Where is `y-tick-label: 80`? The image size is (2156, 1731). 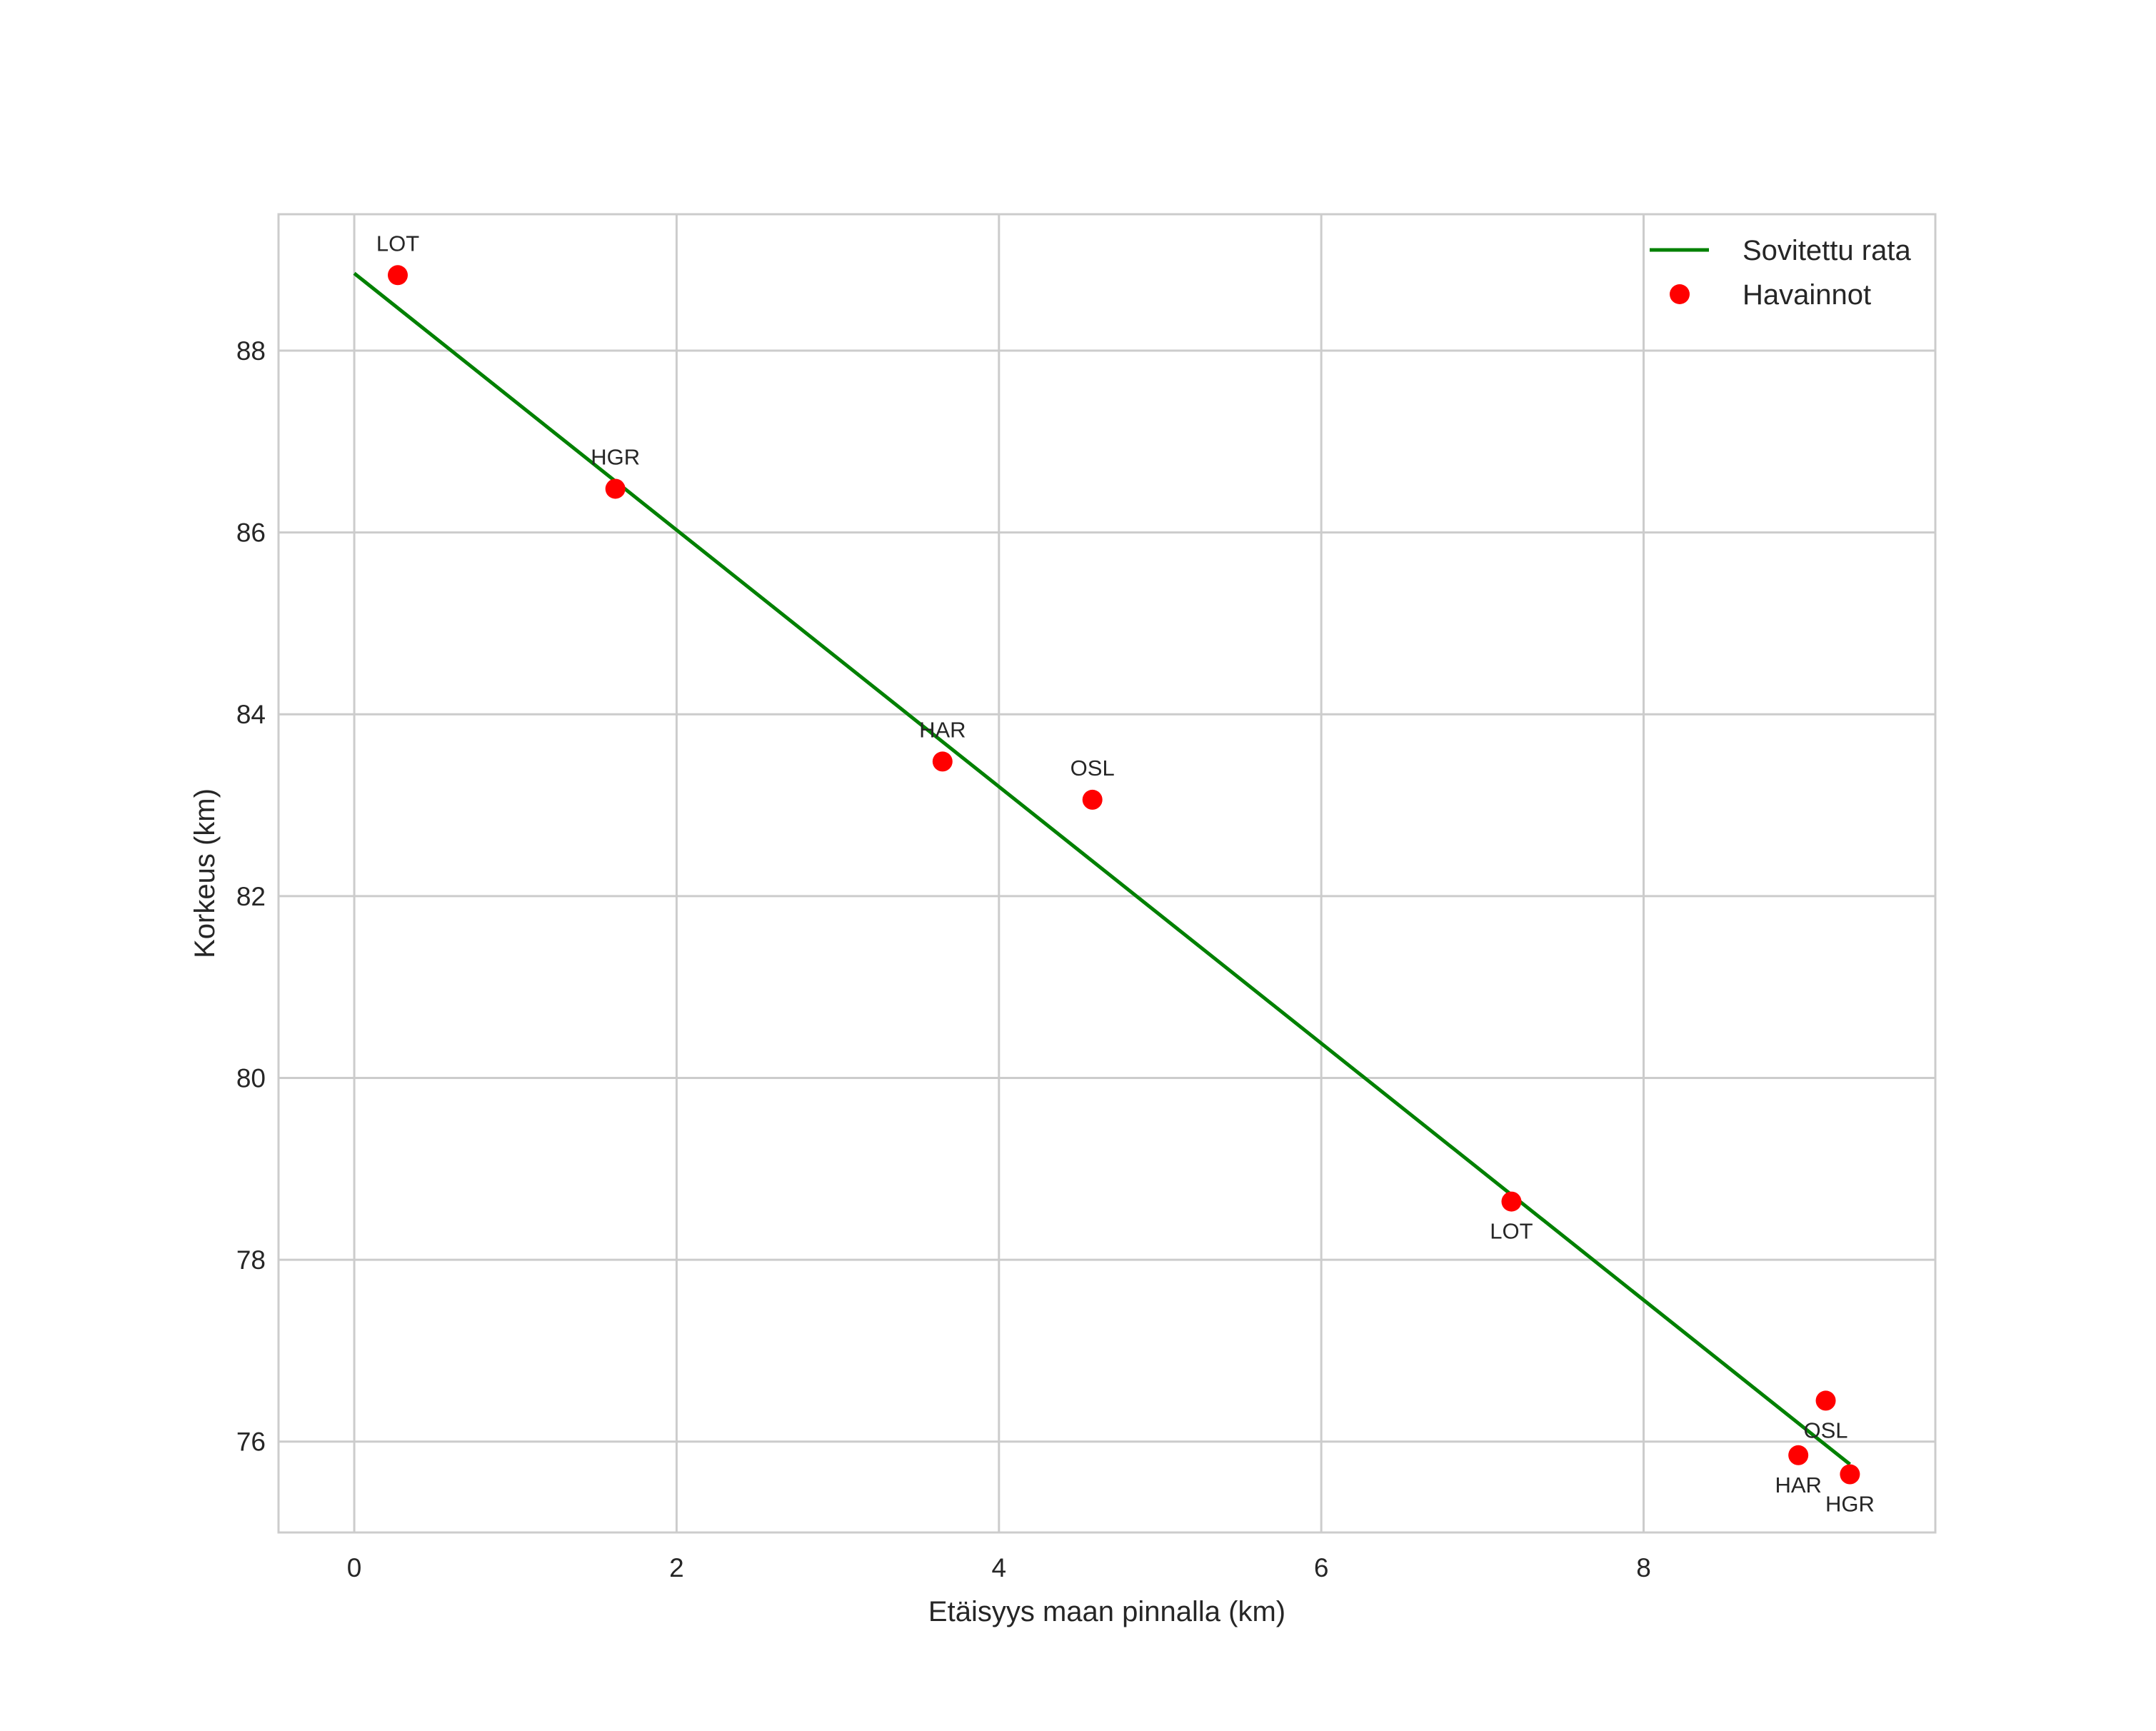 y-tick-label: 80 is located at coordinates (251, 1078).